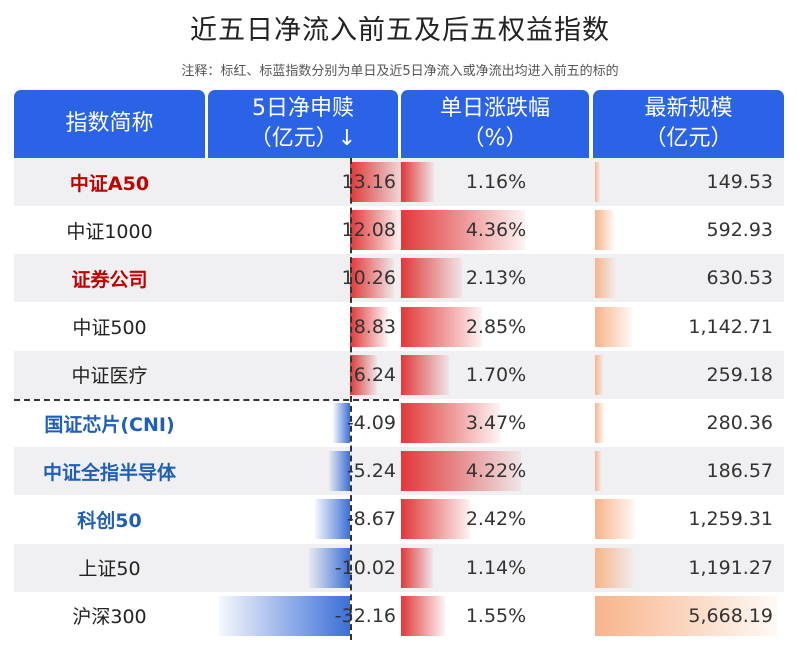 This screenshot has width=800, height=645. Describe the element at coordinates (365, 567) in the screenshot. I see `flow-value: -10.02` at that location.